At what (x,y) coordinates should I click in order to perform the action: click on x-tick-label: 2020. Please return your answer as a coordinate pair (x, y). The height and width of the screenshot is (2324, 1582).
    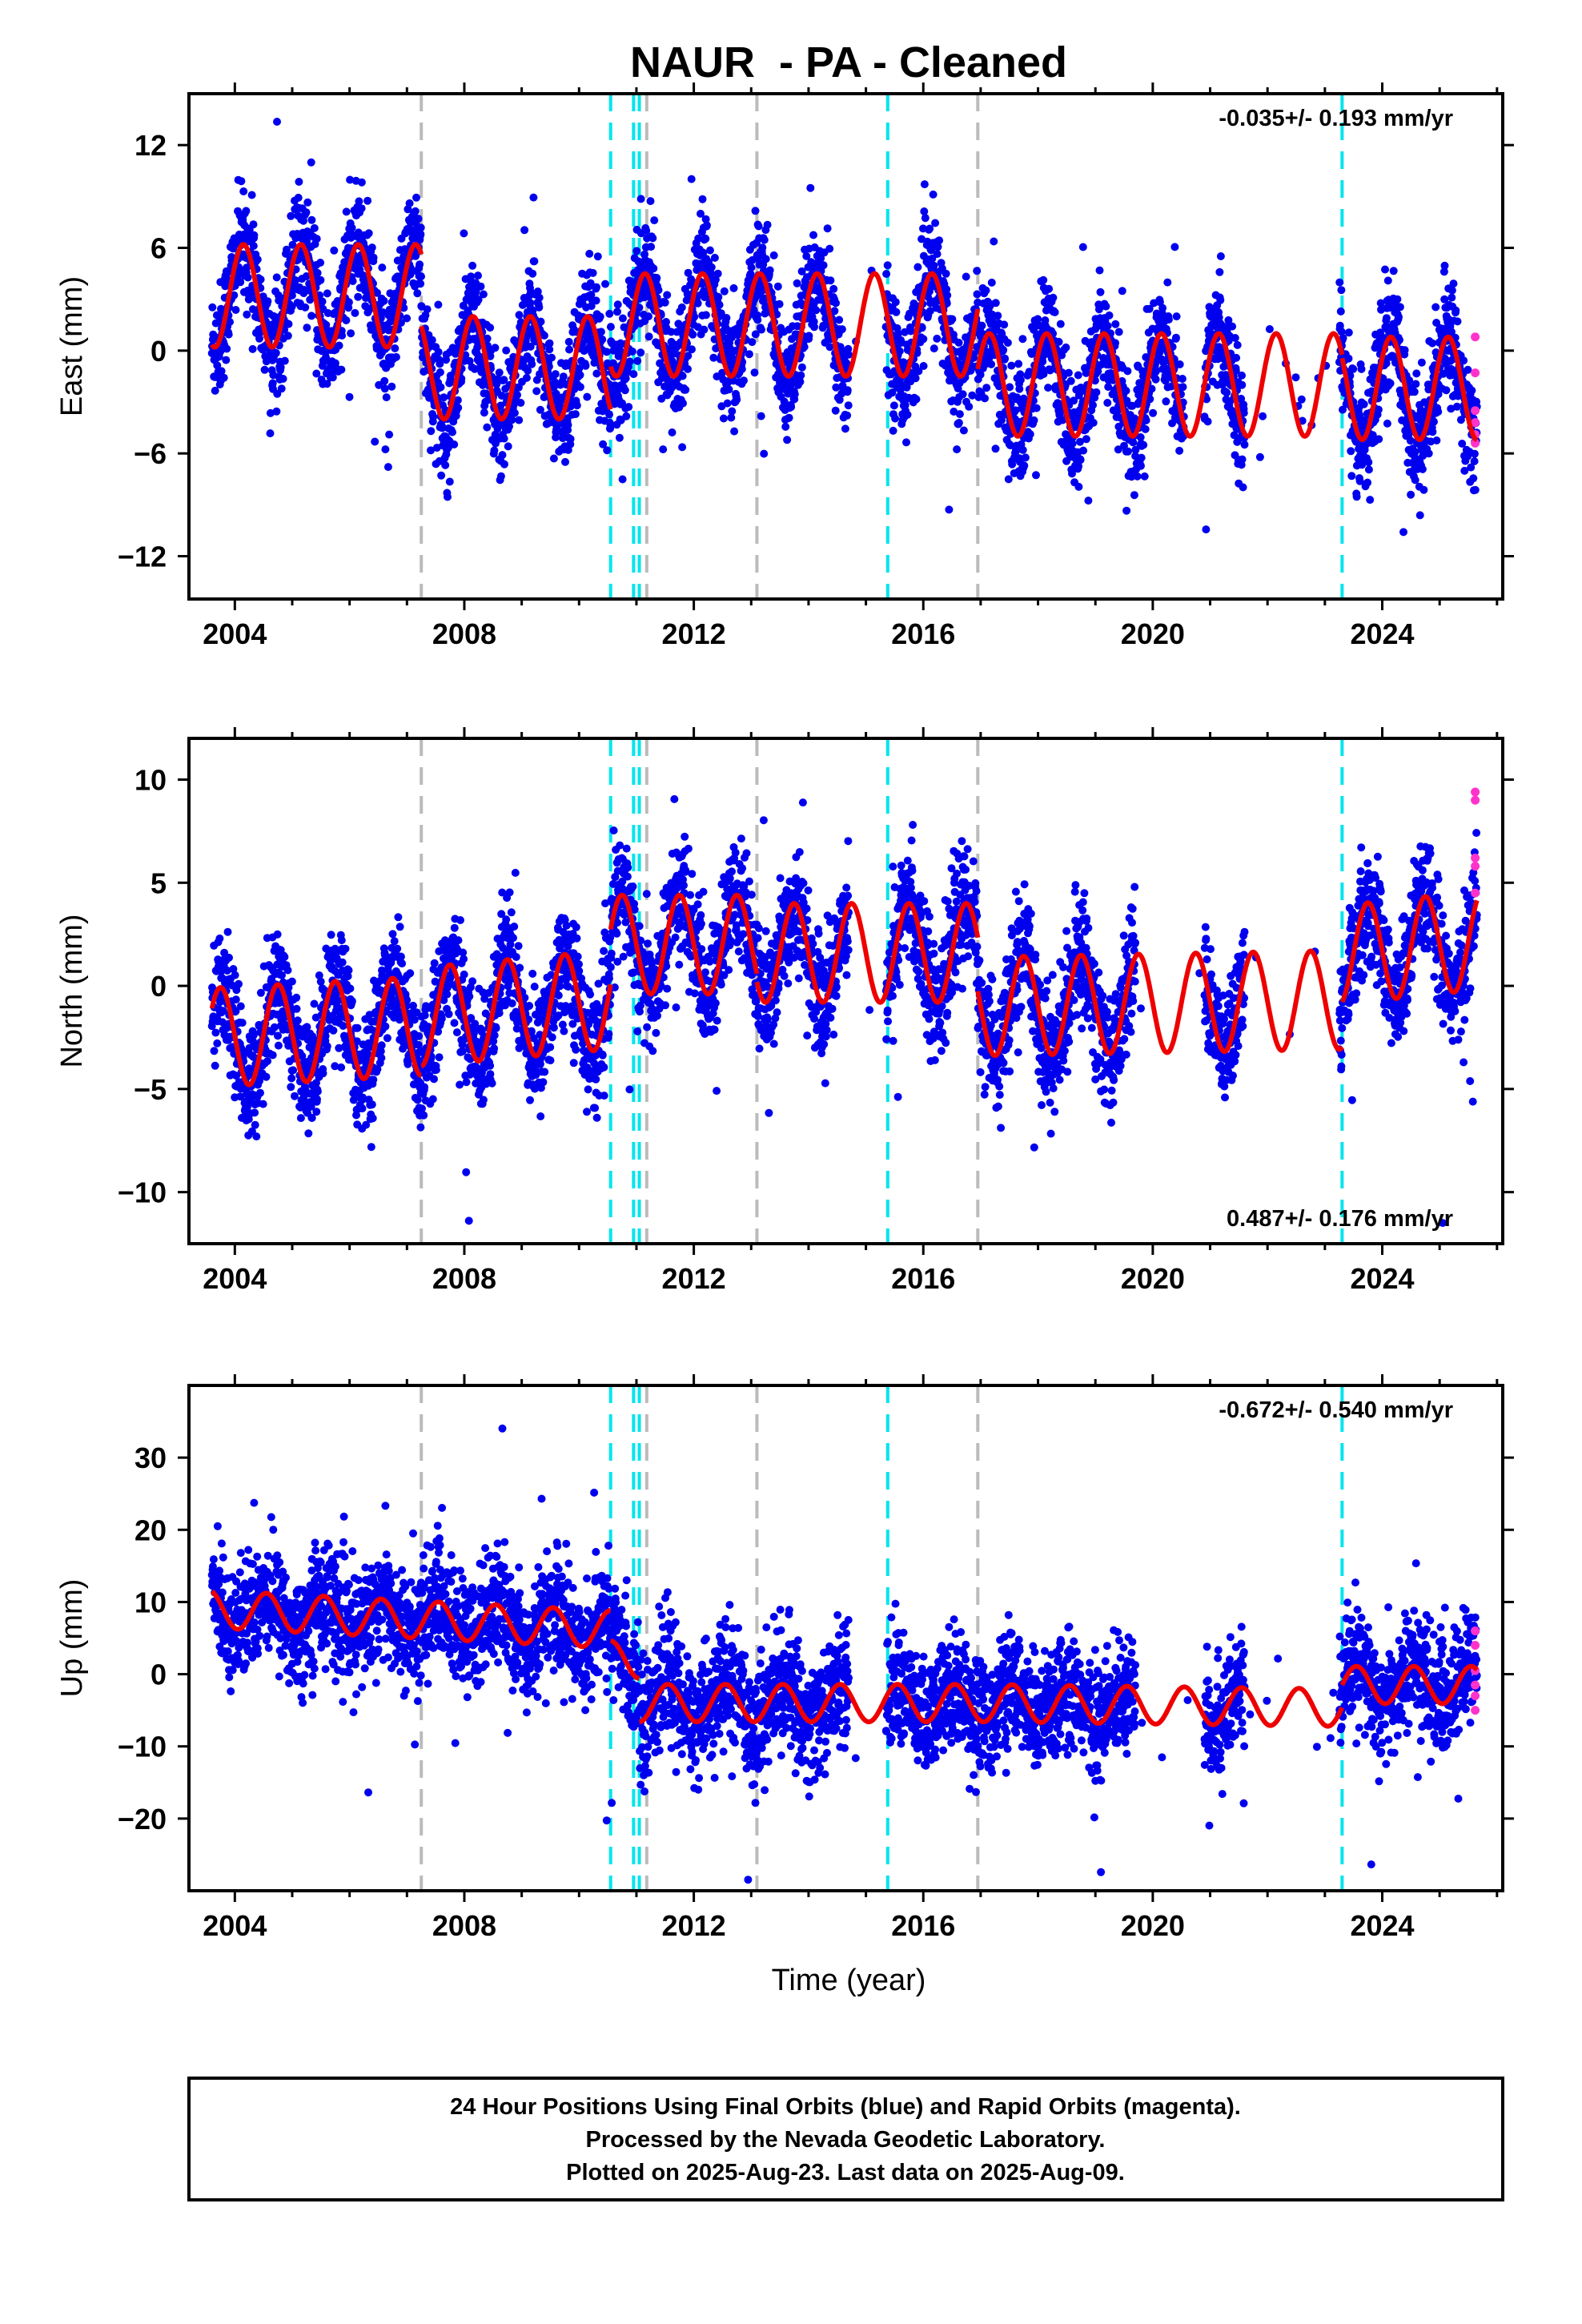
    Looking at the image, I should click on (1153, 633).